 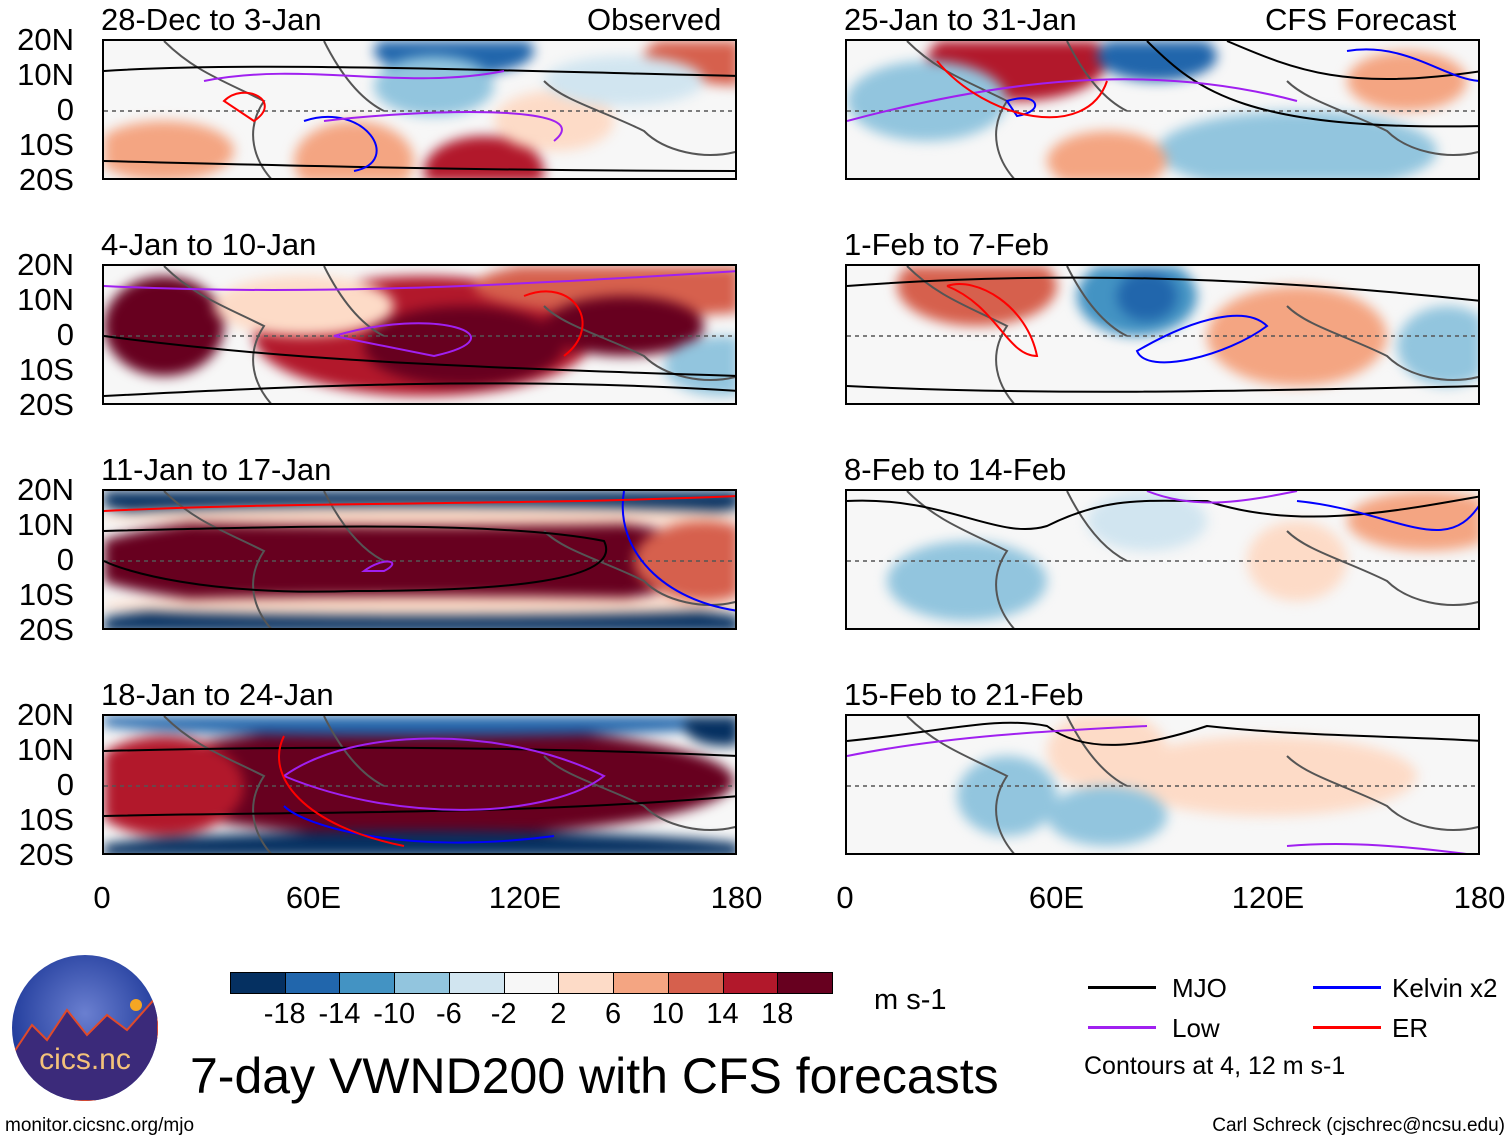 I want to click on colorbar-label: 6, so click(x=613, y=1014).